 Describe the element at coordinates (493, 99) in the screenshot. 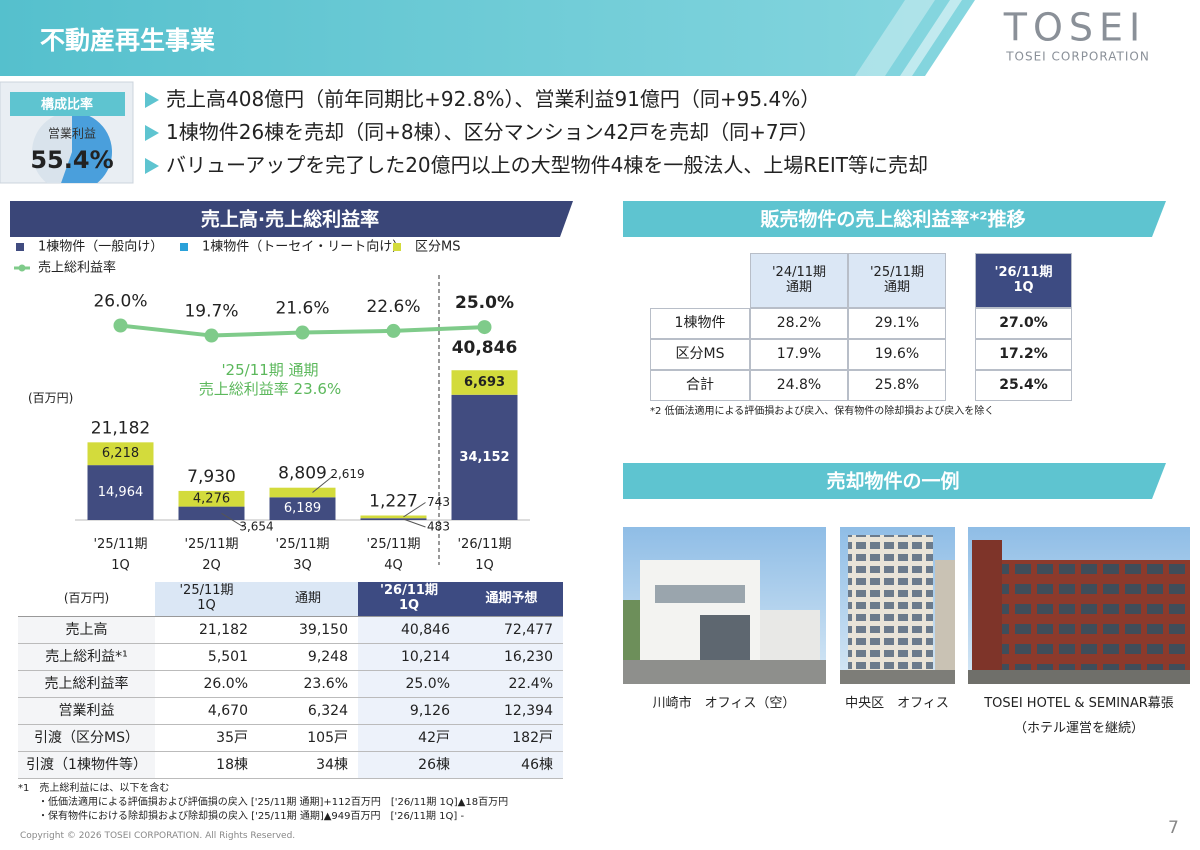

I see `bullet-text: 売上高408億円（前年同期比+92.8%）、営業利益91億円（同+95.4%）` at that location.